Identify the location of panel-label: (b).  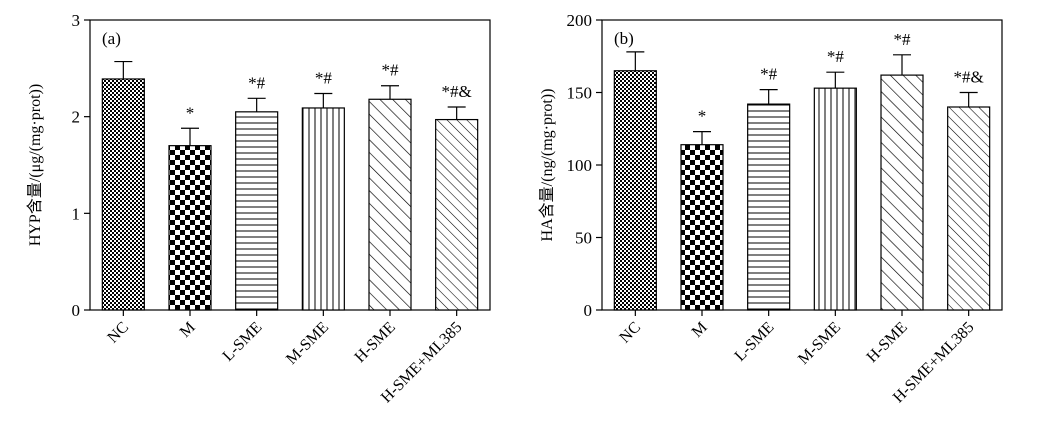
(624, 38).